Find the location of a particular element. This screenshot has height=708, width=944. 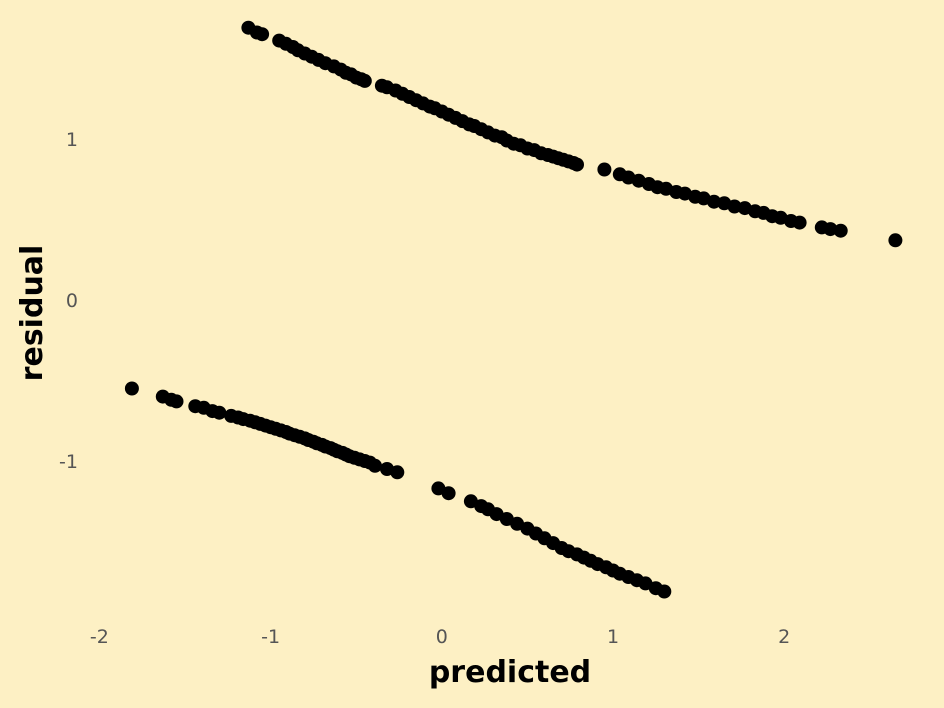

y-tick-label: -1 is located at coordinates (68, 462).